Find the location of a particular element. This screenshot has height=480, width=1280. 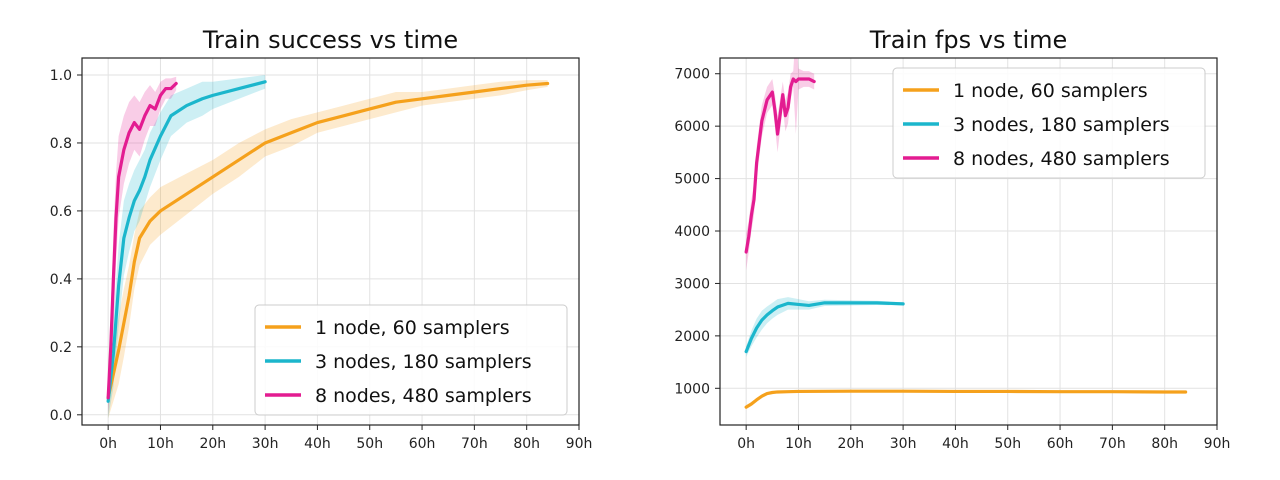

y-tick-label: 1000 is located at coordinates (692, 389).